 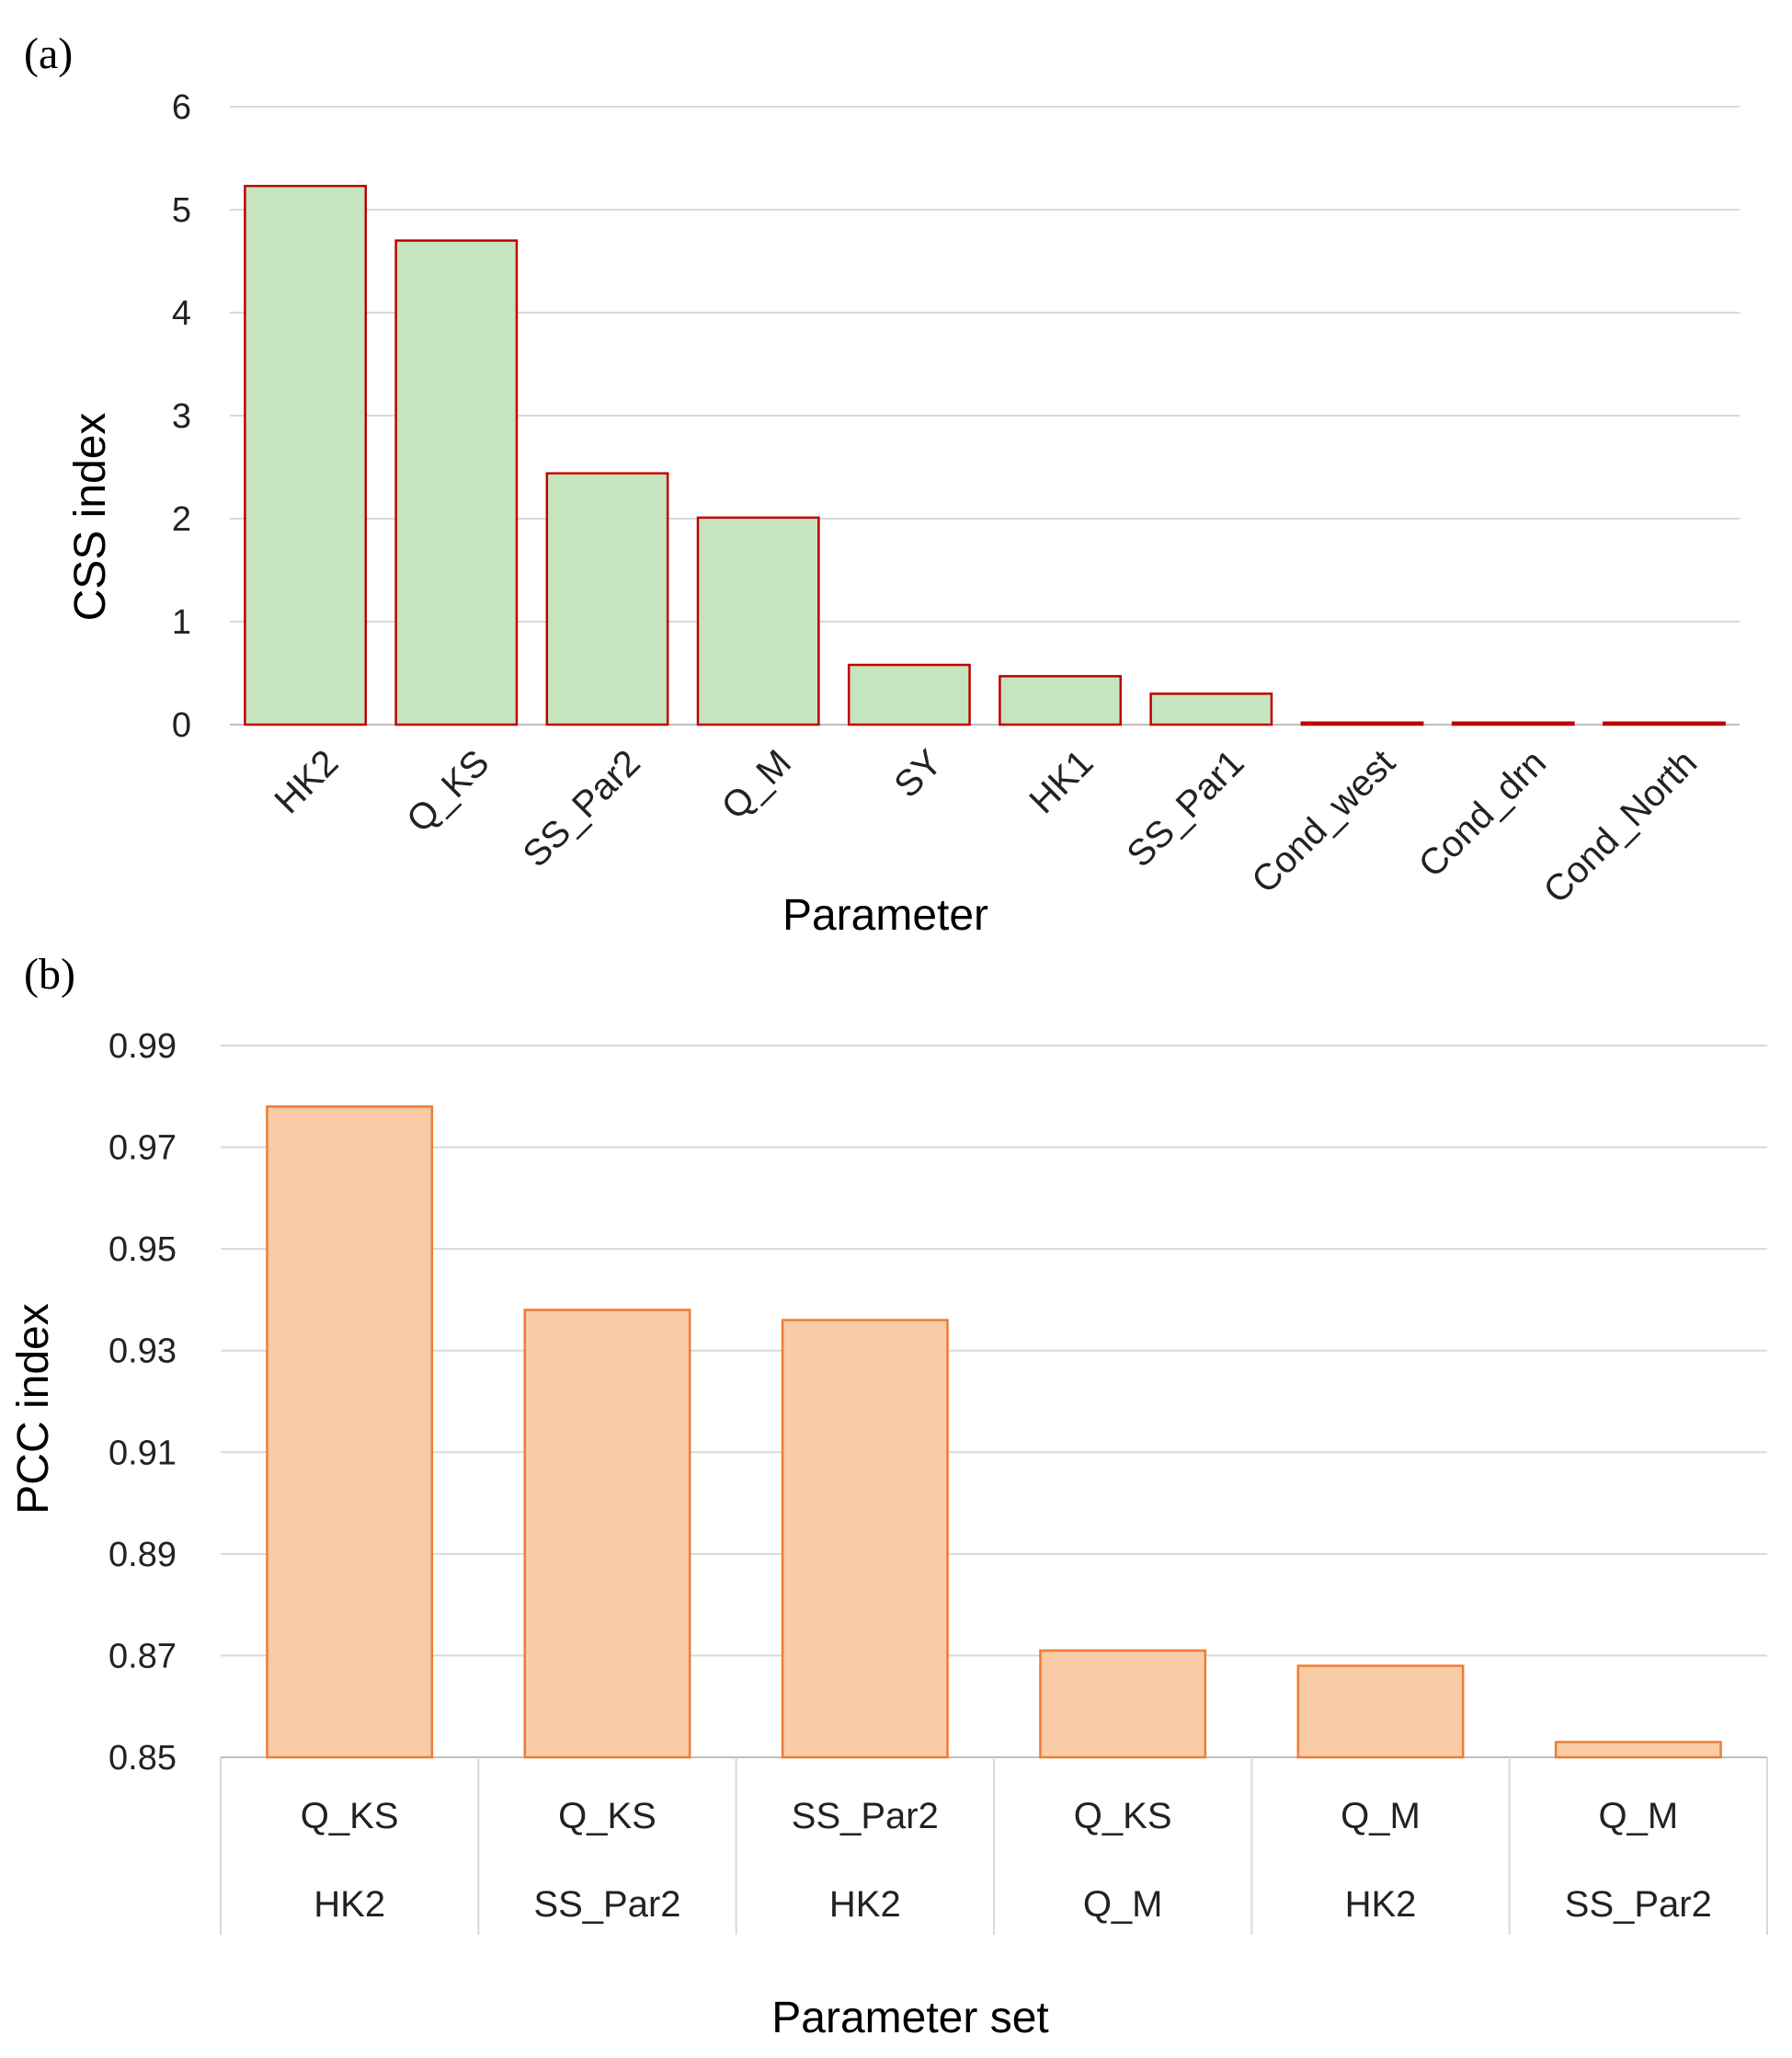 What do you see at coordinates (142, 1402) in the screenshot?
I see `chart-b-y-ticks: 0.85 0.87 0.89 0.91 0.93 0.95 0.97 0.99` at bounding box center [142, 1402].